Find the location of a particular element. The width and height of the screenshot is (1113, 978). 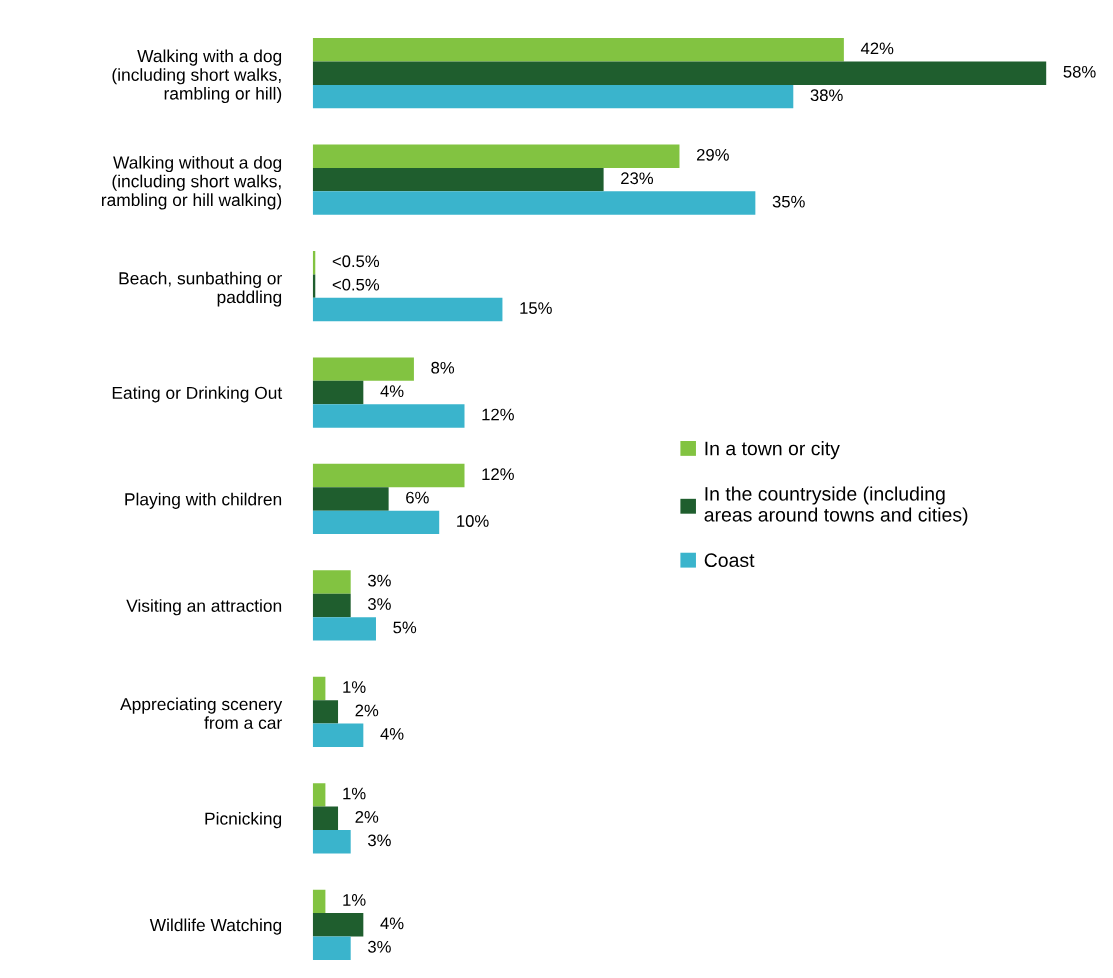

data-label: 10% is located at coordinates (473, 521).